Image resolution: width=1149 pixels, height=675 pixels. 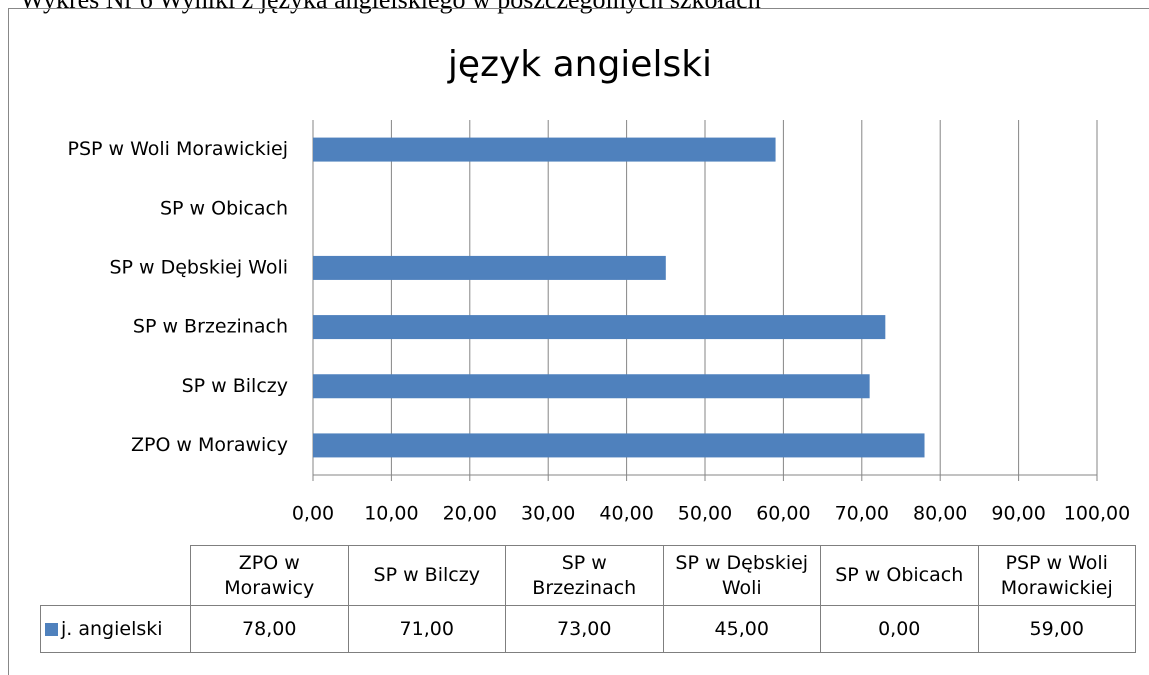 I want to click on table-header: SP w Bilczy, so click(x=426, y=575).